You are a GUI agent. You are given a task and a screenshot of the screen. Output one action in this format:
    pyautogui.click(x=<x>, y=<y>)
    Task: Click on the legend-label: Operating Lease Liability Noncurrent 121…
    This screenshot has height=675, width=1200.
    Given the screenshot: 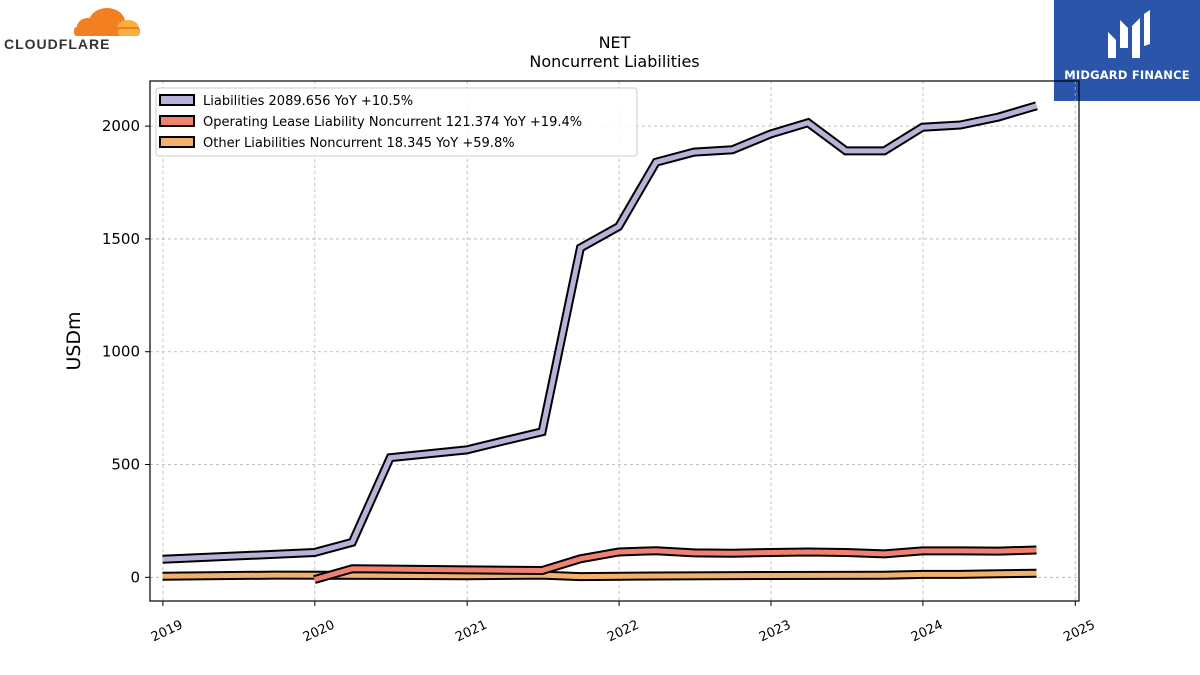 What is the action you would take?
    pyautogui.click(x=392, y=122)
    